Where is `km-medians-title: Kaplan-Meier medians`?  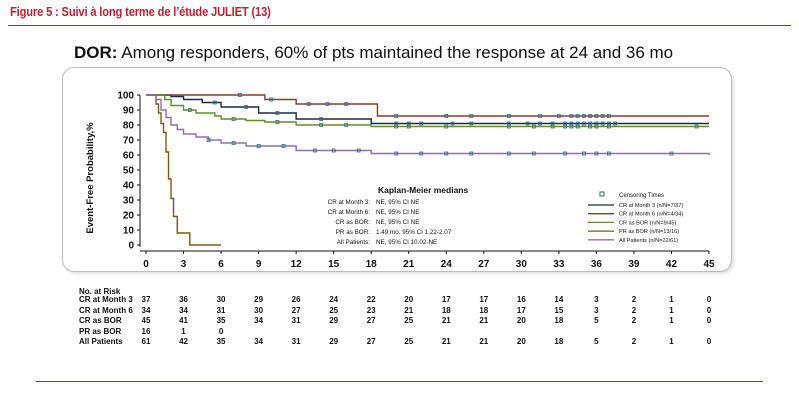
km-medians-title: Kaplan-Meier medians is located at coordinates (423, 190).